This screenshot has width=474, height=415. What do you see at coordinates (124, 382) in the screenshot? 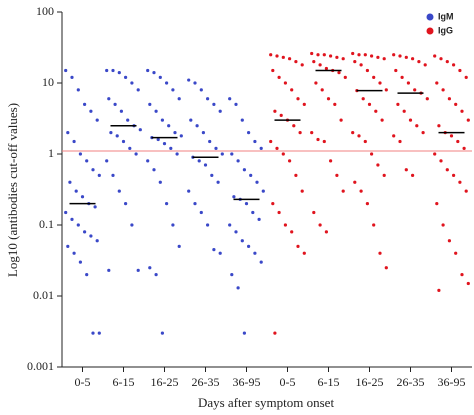
I see `x-tick-label: 6-15` at bounding box center [124, 382].